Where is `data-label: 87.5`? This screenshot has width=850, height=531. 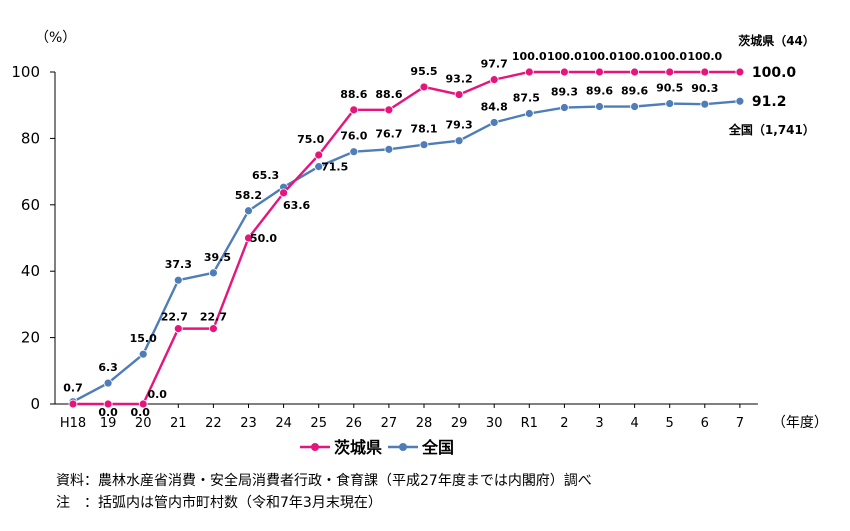
data-label: 87.5 is located at coordinates (526, 98).